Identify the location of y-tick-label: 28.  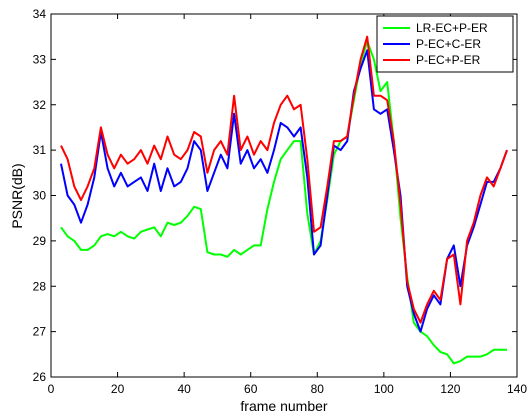
(40, 286).